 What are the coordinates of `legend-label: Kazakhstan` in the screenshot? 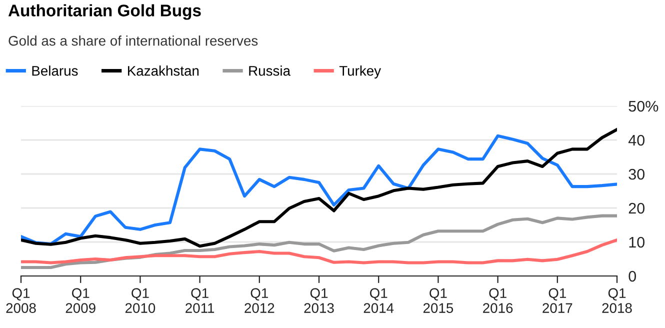 It's located at (163, 71).